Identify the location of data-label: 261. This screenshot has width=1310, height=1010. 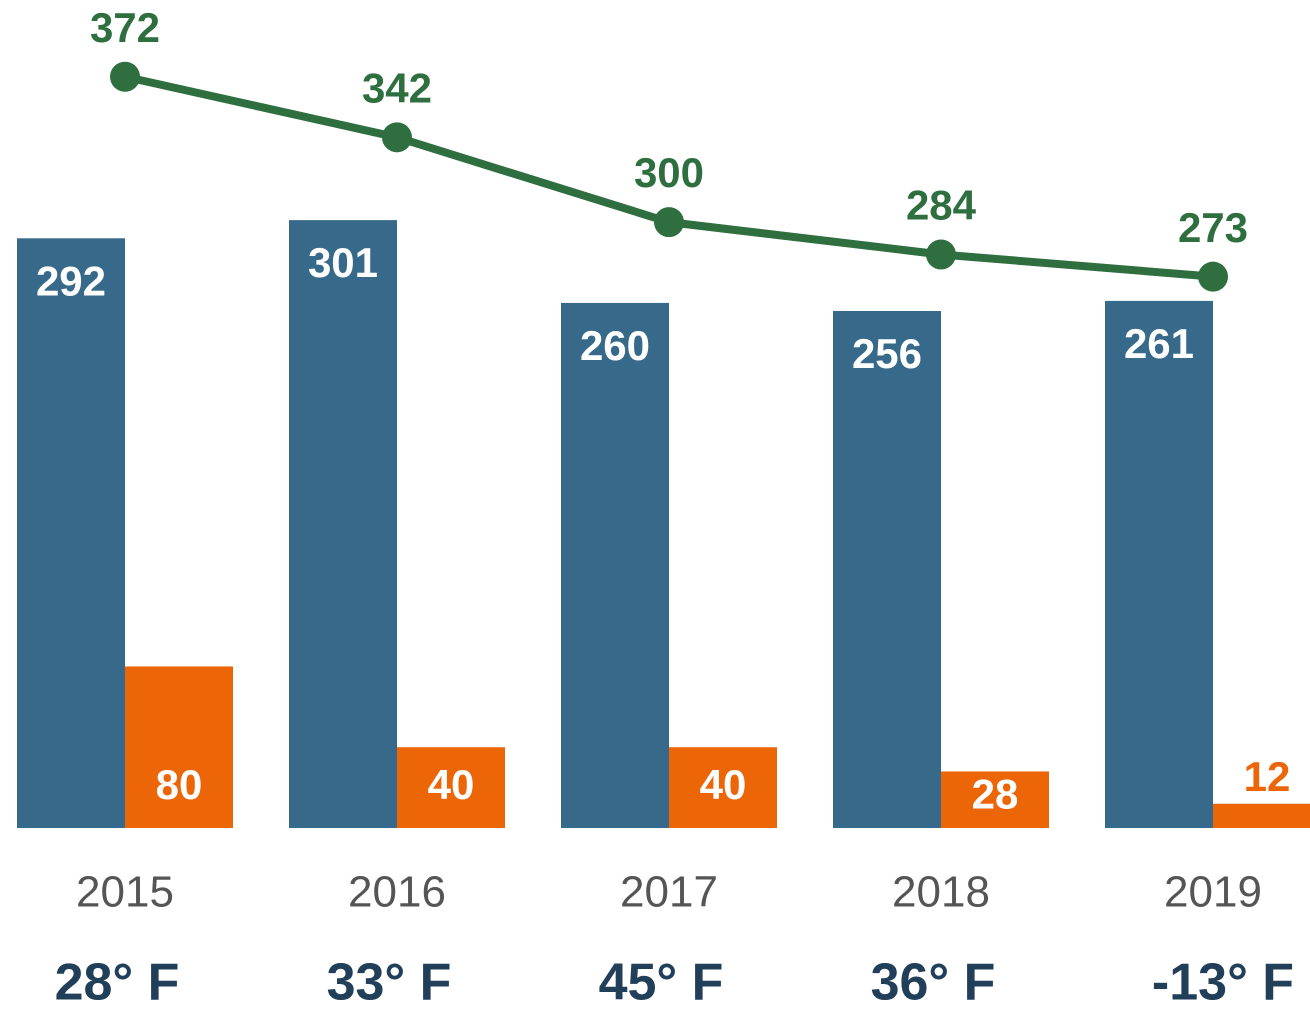
(1159, 343).